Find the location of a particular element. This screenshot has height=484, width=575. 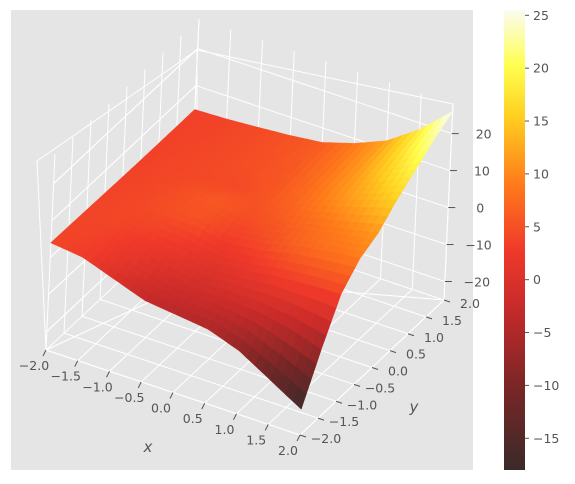

colorbar-tick-label: 10 is located at coordinates (541, 173).